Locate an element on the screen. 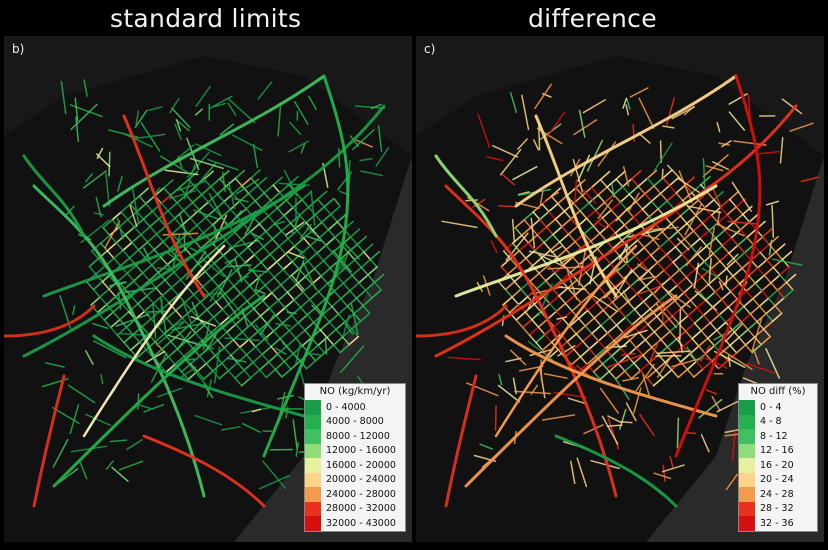 The width and height of the screenshot is (828, 550). panel-title-difference: difference is located at coordinates (592, 18).